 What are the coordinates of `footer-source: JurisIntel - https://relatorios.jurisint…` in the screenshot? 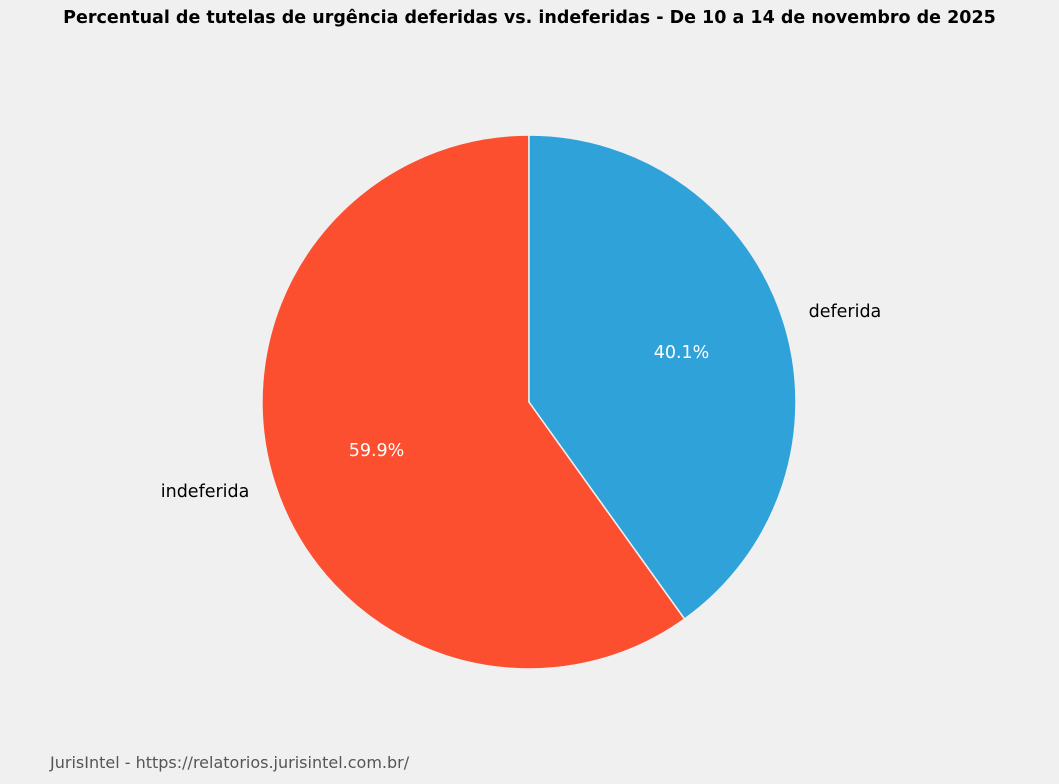 It's located at (230, 762).